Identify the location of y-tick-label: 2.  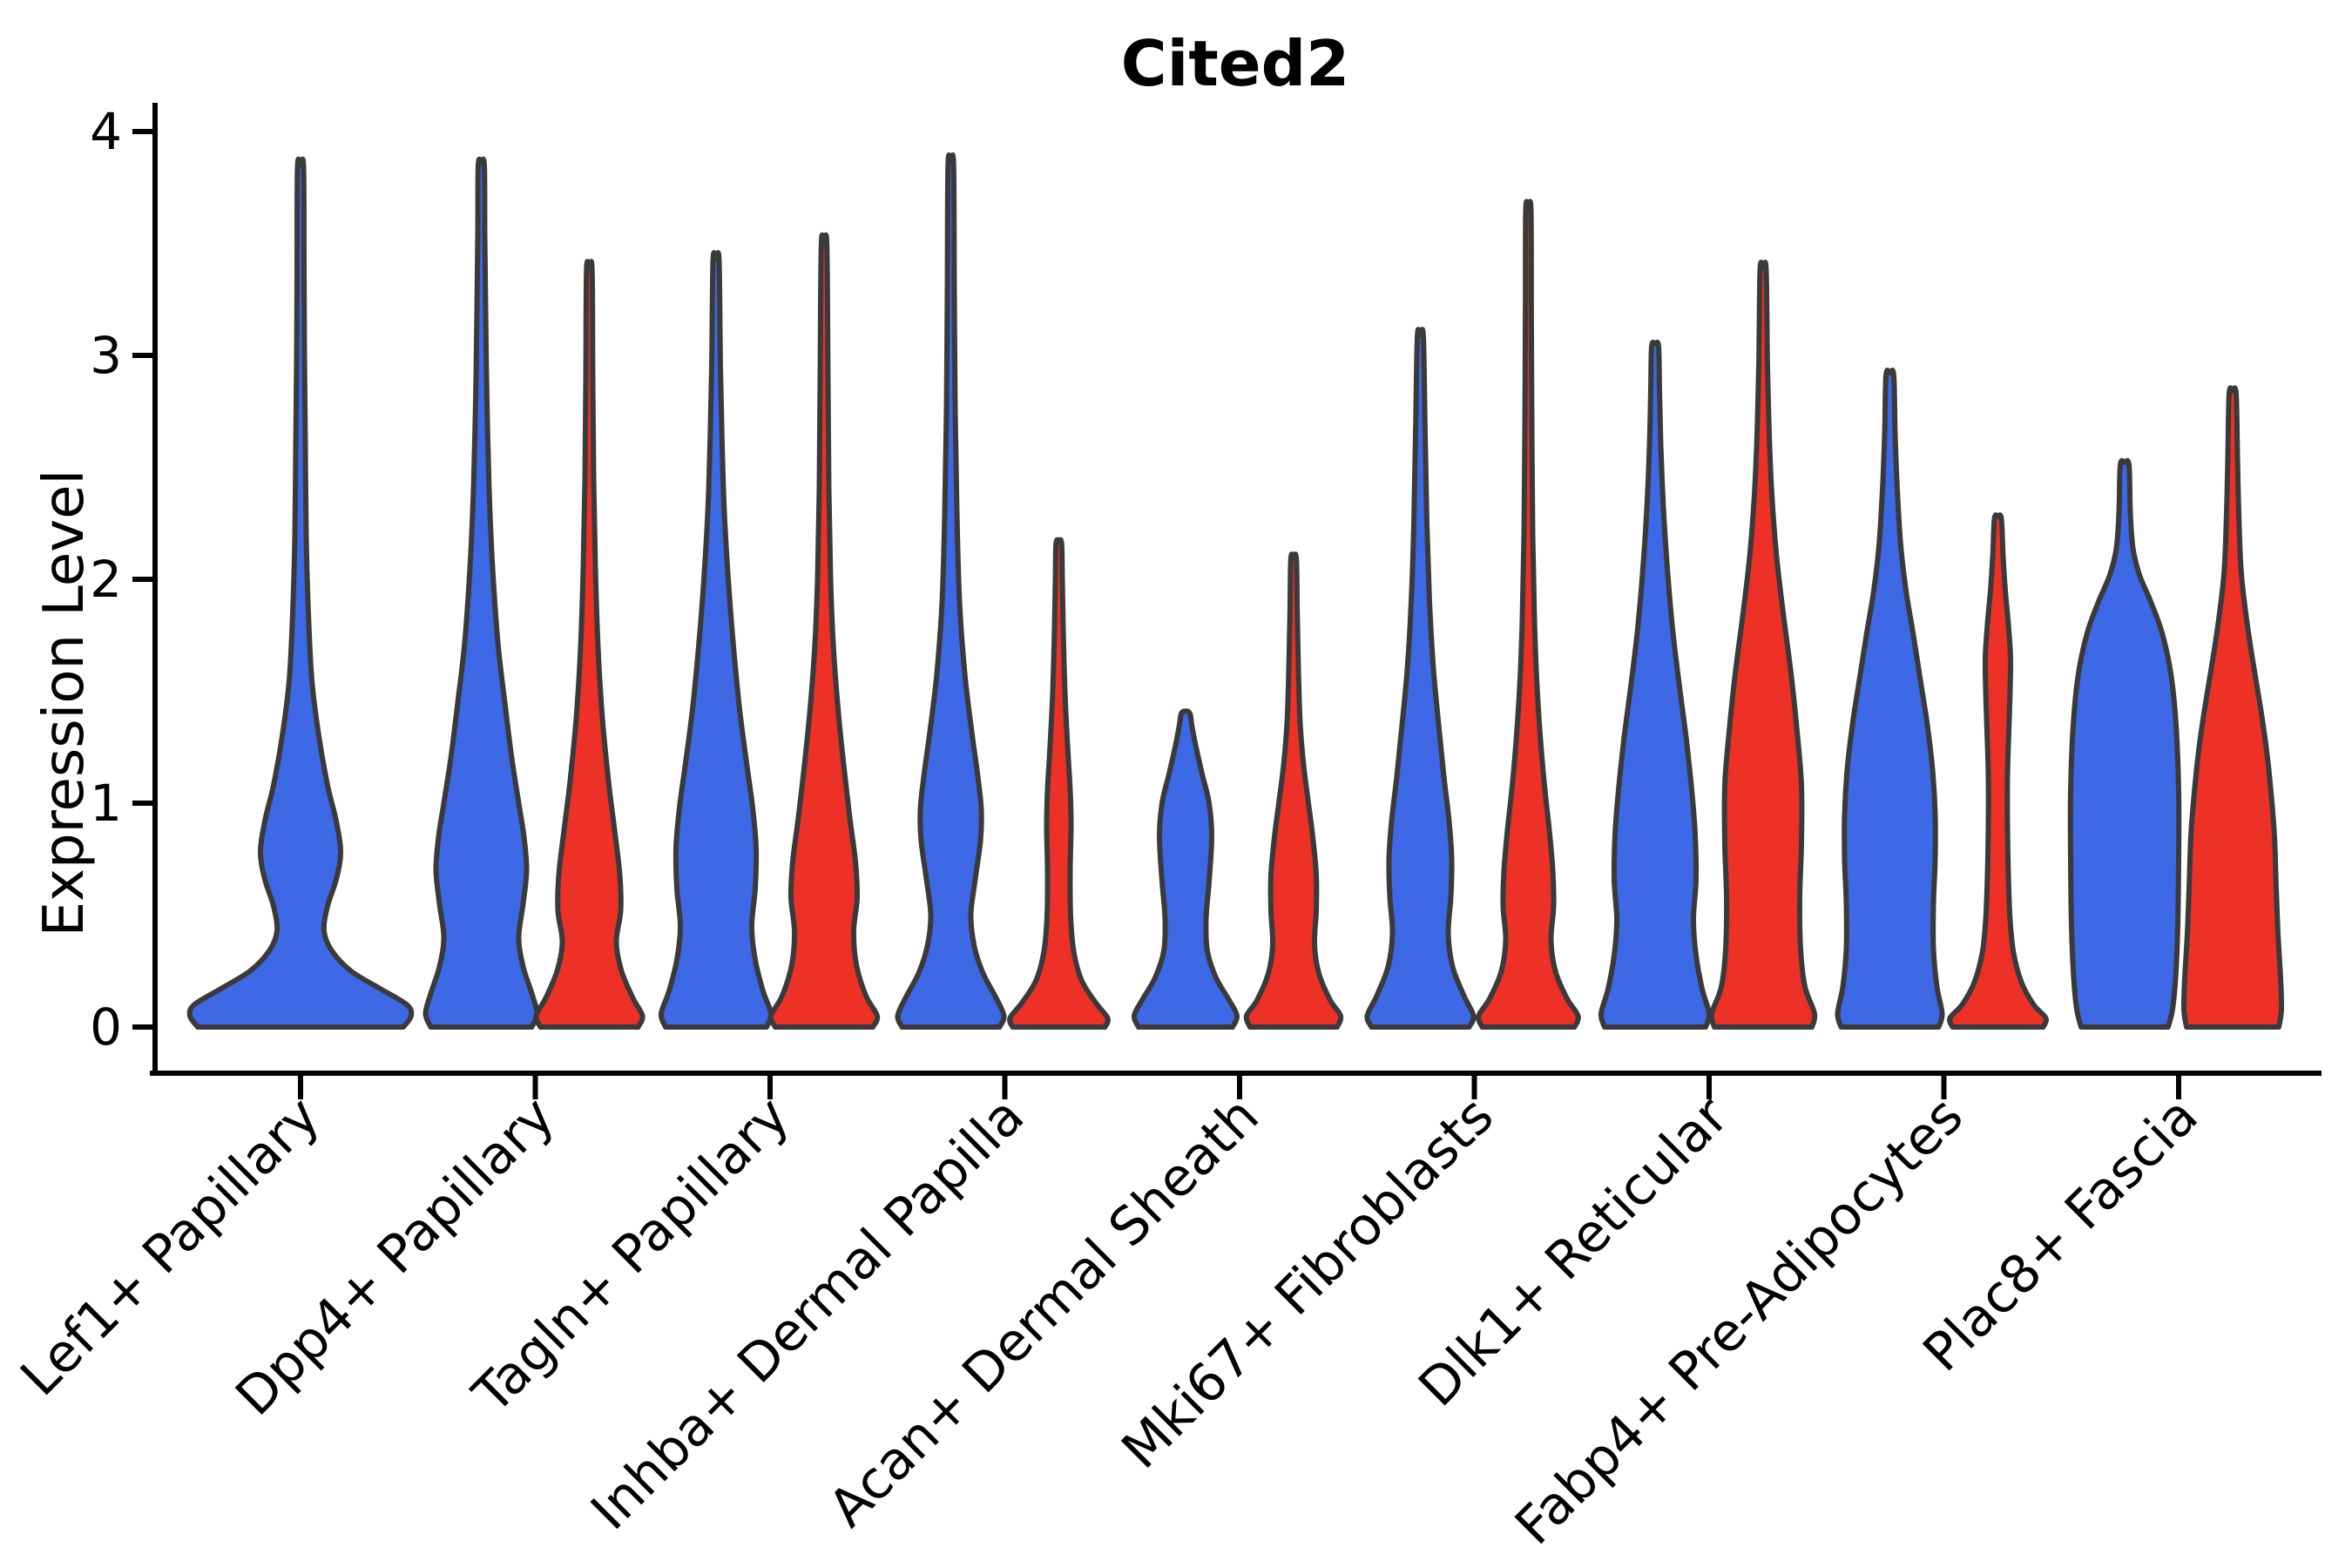
(106, 579).